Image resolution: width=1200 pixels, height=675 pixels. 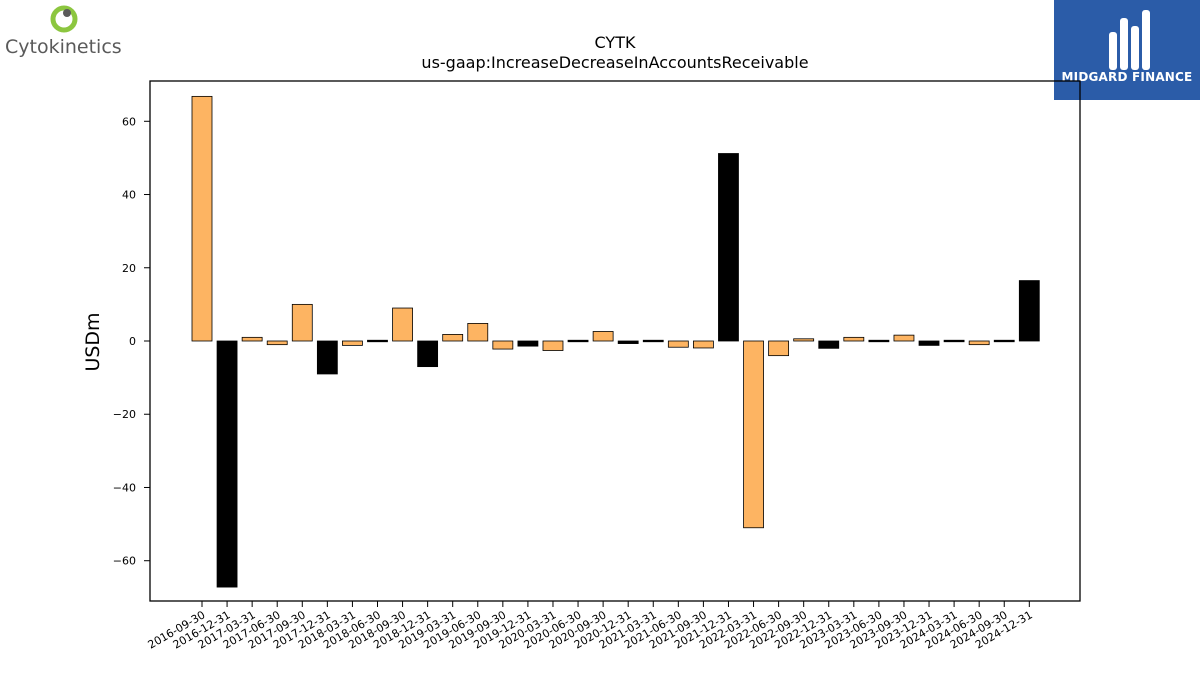 What do you see at coordinates (615, 42) in the screenshot?
I see `chart-title: CYTK` at bounding box center [615, 42].